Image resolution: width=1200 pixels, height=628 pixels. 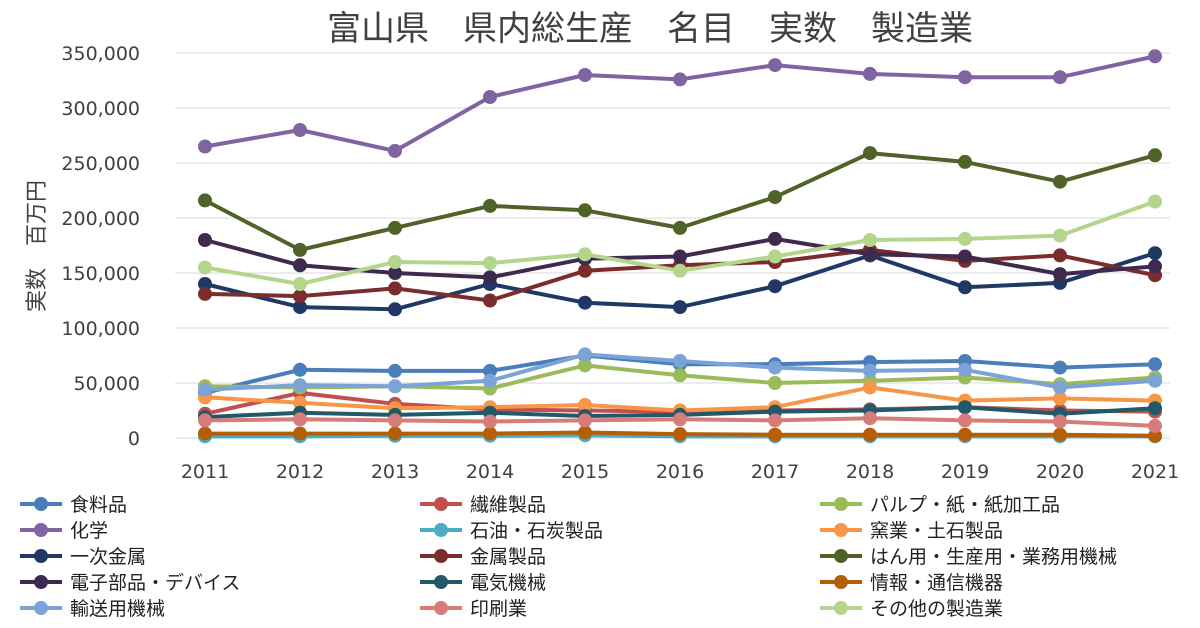 What do you see at coordinates (483, 583) in the screenshot?
I see `legend-item: 電気機械` at bounding box center [483, 583].